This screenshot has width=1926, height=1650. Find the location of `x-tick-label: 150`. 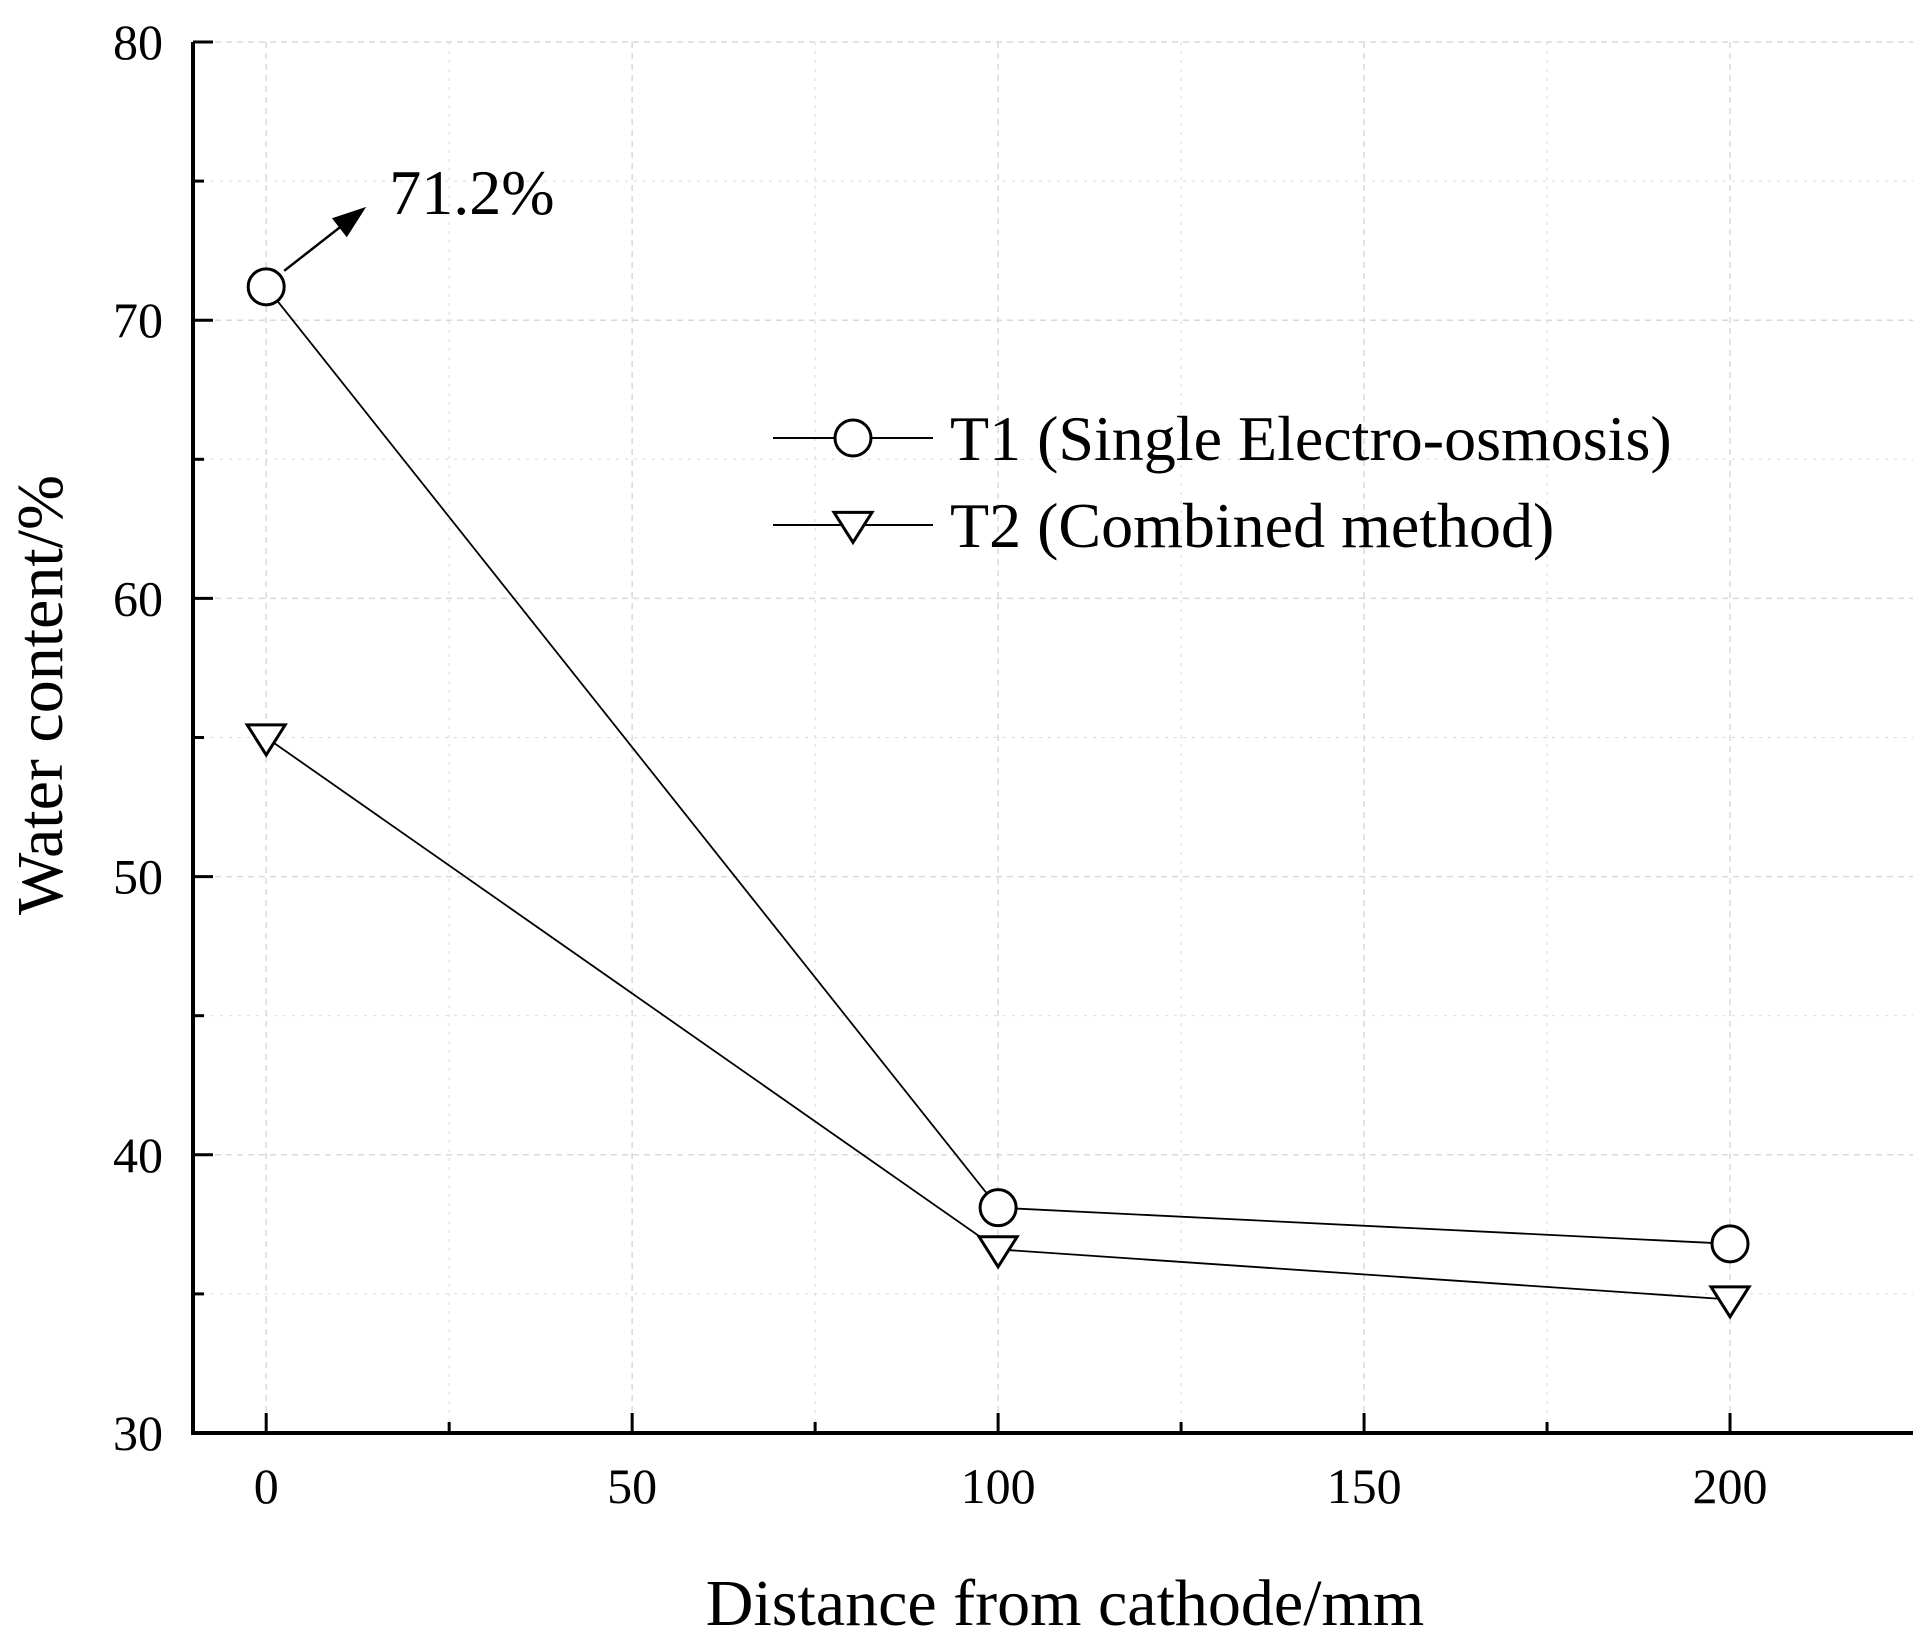

x-tick-label: 150 is located at coordinates (1364, 1486).